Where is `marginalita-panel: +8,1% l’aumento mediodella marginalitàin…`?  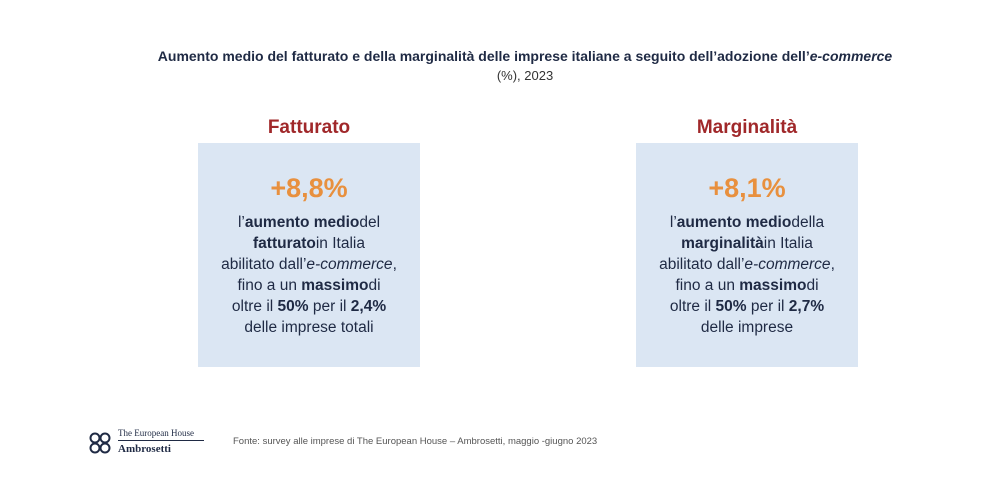 marginalita-panel: +8,1% l’aumento mediodella marginalitàin… is located at coordinates (747, 255).